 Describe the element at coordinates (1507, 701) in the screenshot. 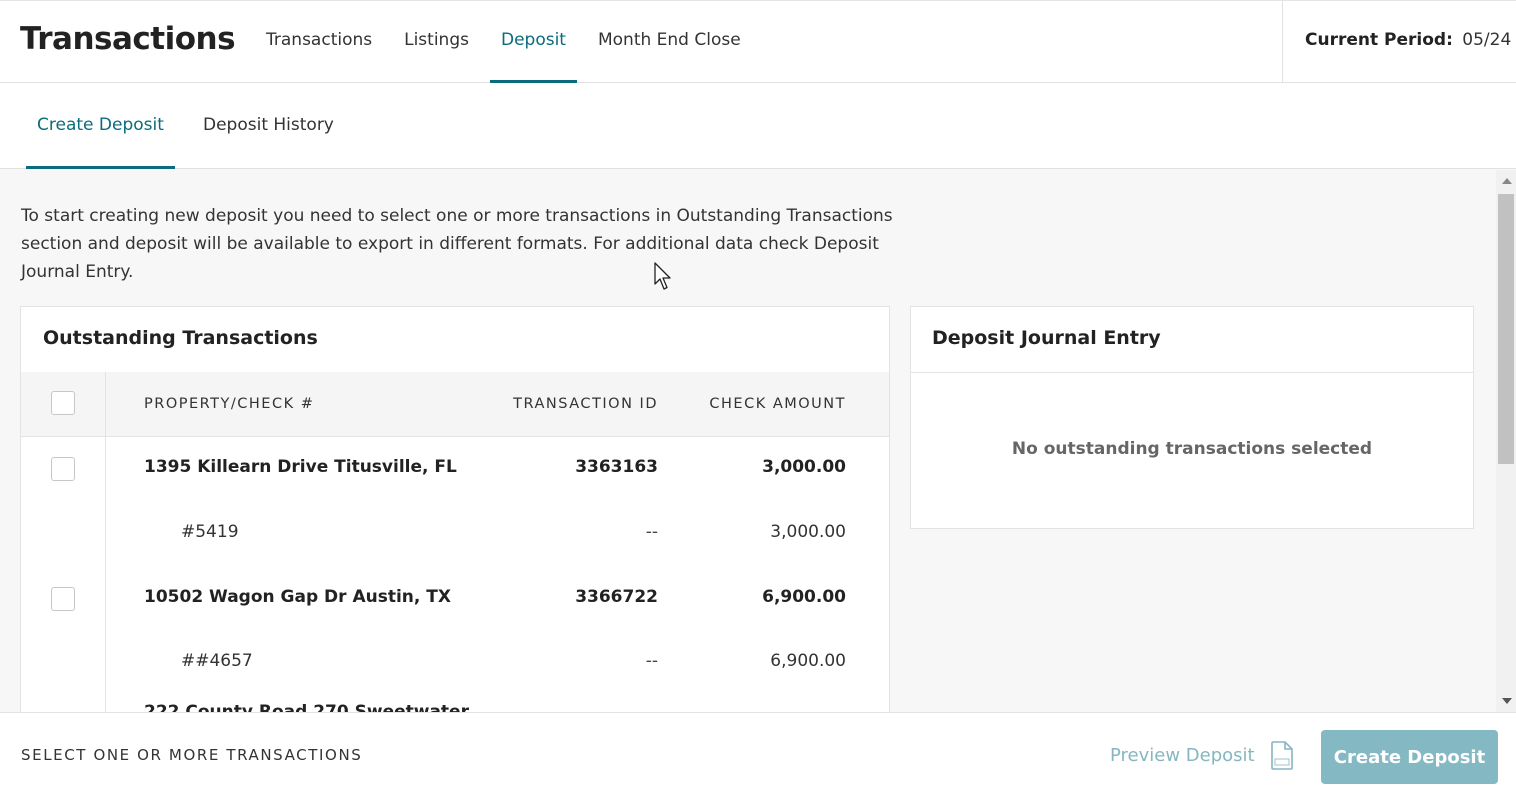

I see `scroll-down-arrow-icon` at that location.